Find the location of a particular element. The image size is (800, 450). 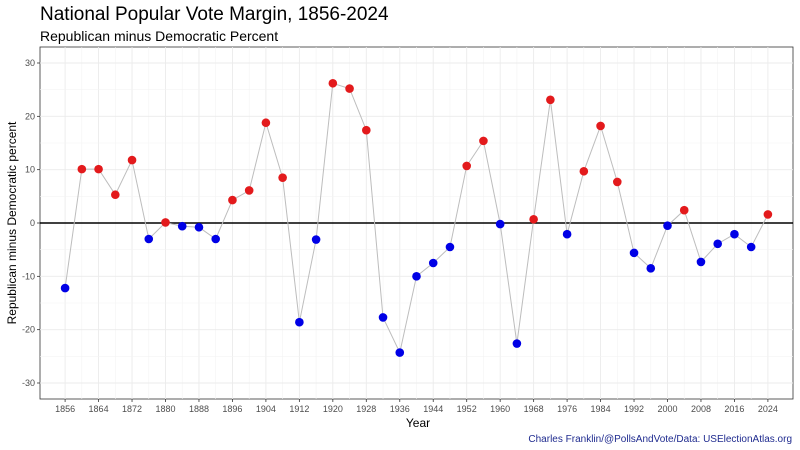

x-tick-label: 1960 is located at coordinates (500, 409).